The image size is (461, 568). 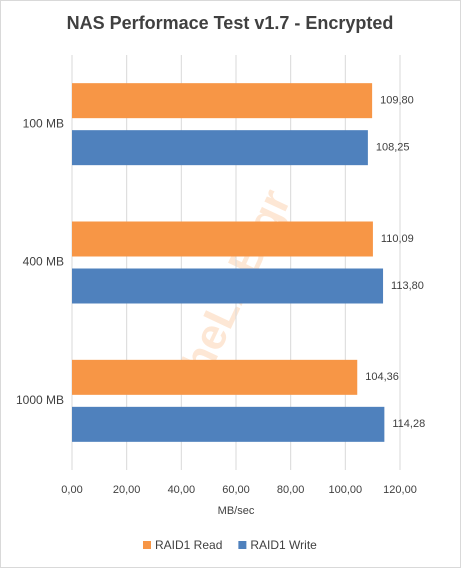 I want to click on x-tick-label: 60,00, so click(x=236, y=490).